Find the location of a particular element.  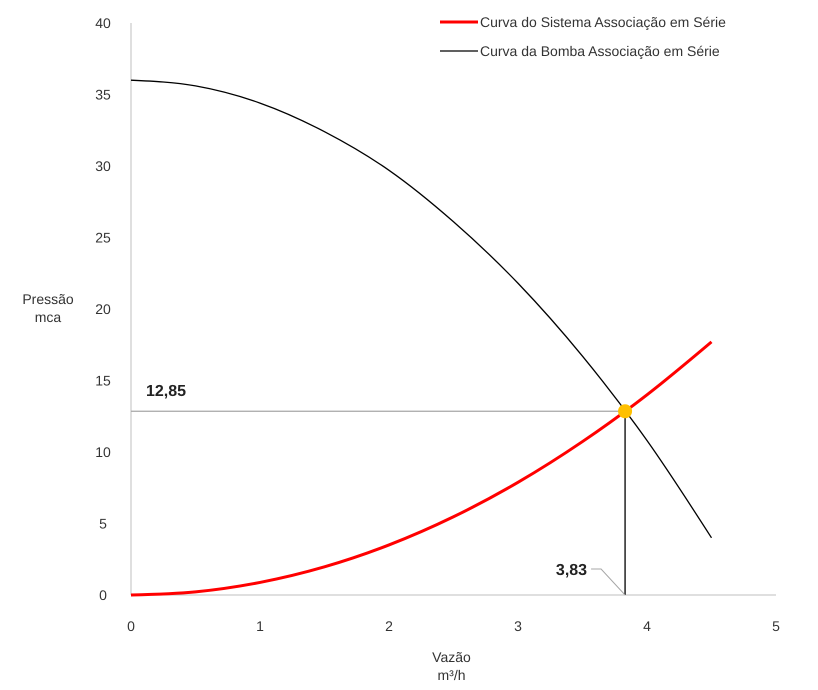

x-tick-label: 2 is located at coordinates (389, 626).